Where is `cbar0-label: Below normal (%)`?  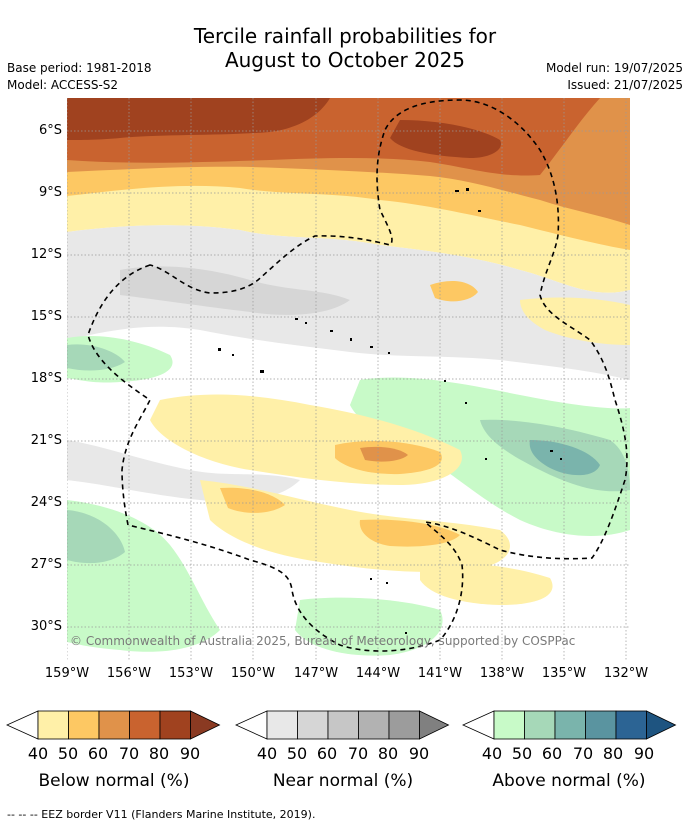
cbar0-label: Below normal (%) is located at coordinates (114, 781).